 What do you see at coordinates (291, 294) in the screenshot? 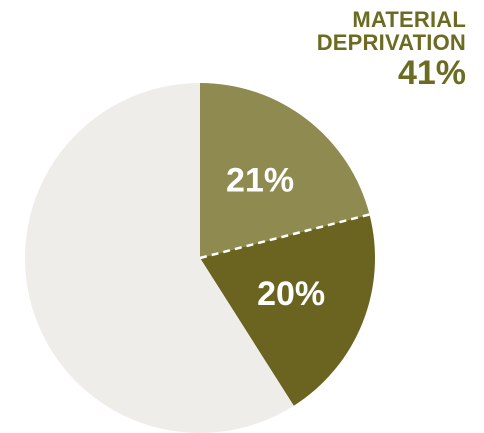
I see `pie-slice-label-2: 20%` at bounding box center [291, 294].